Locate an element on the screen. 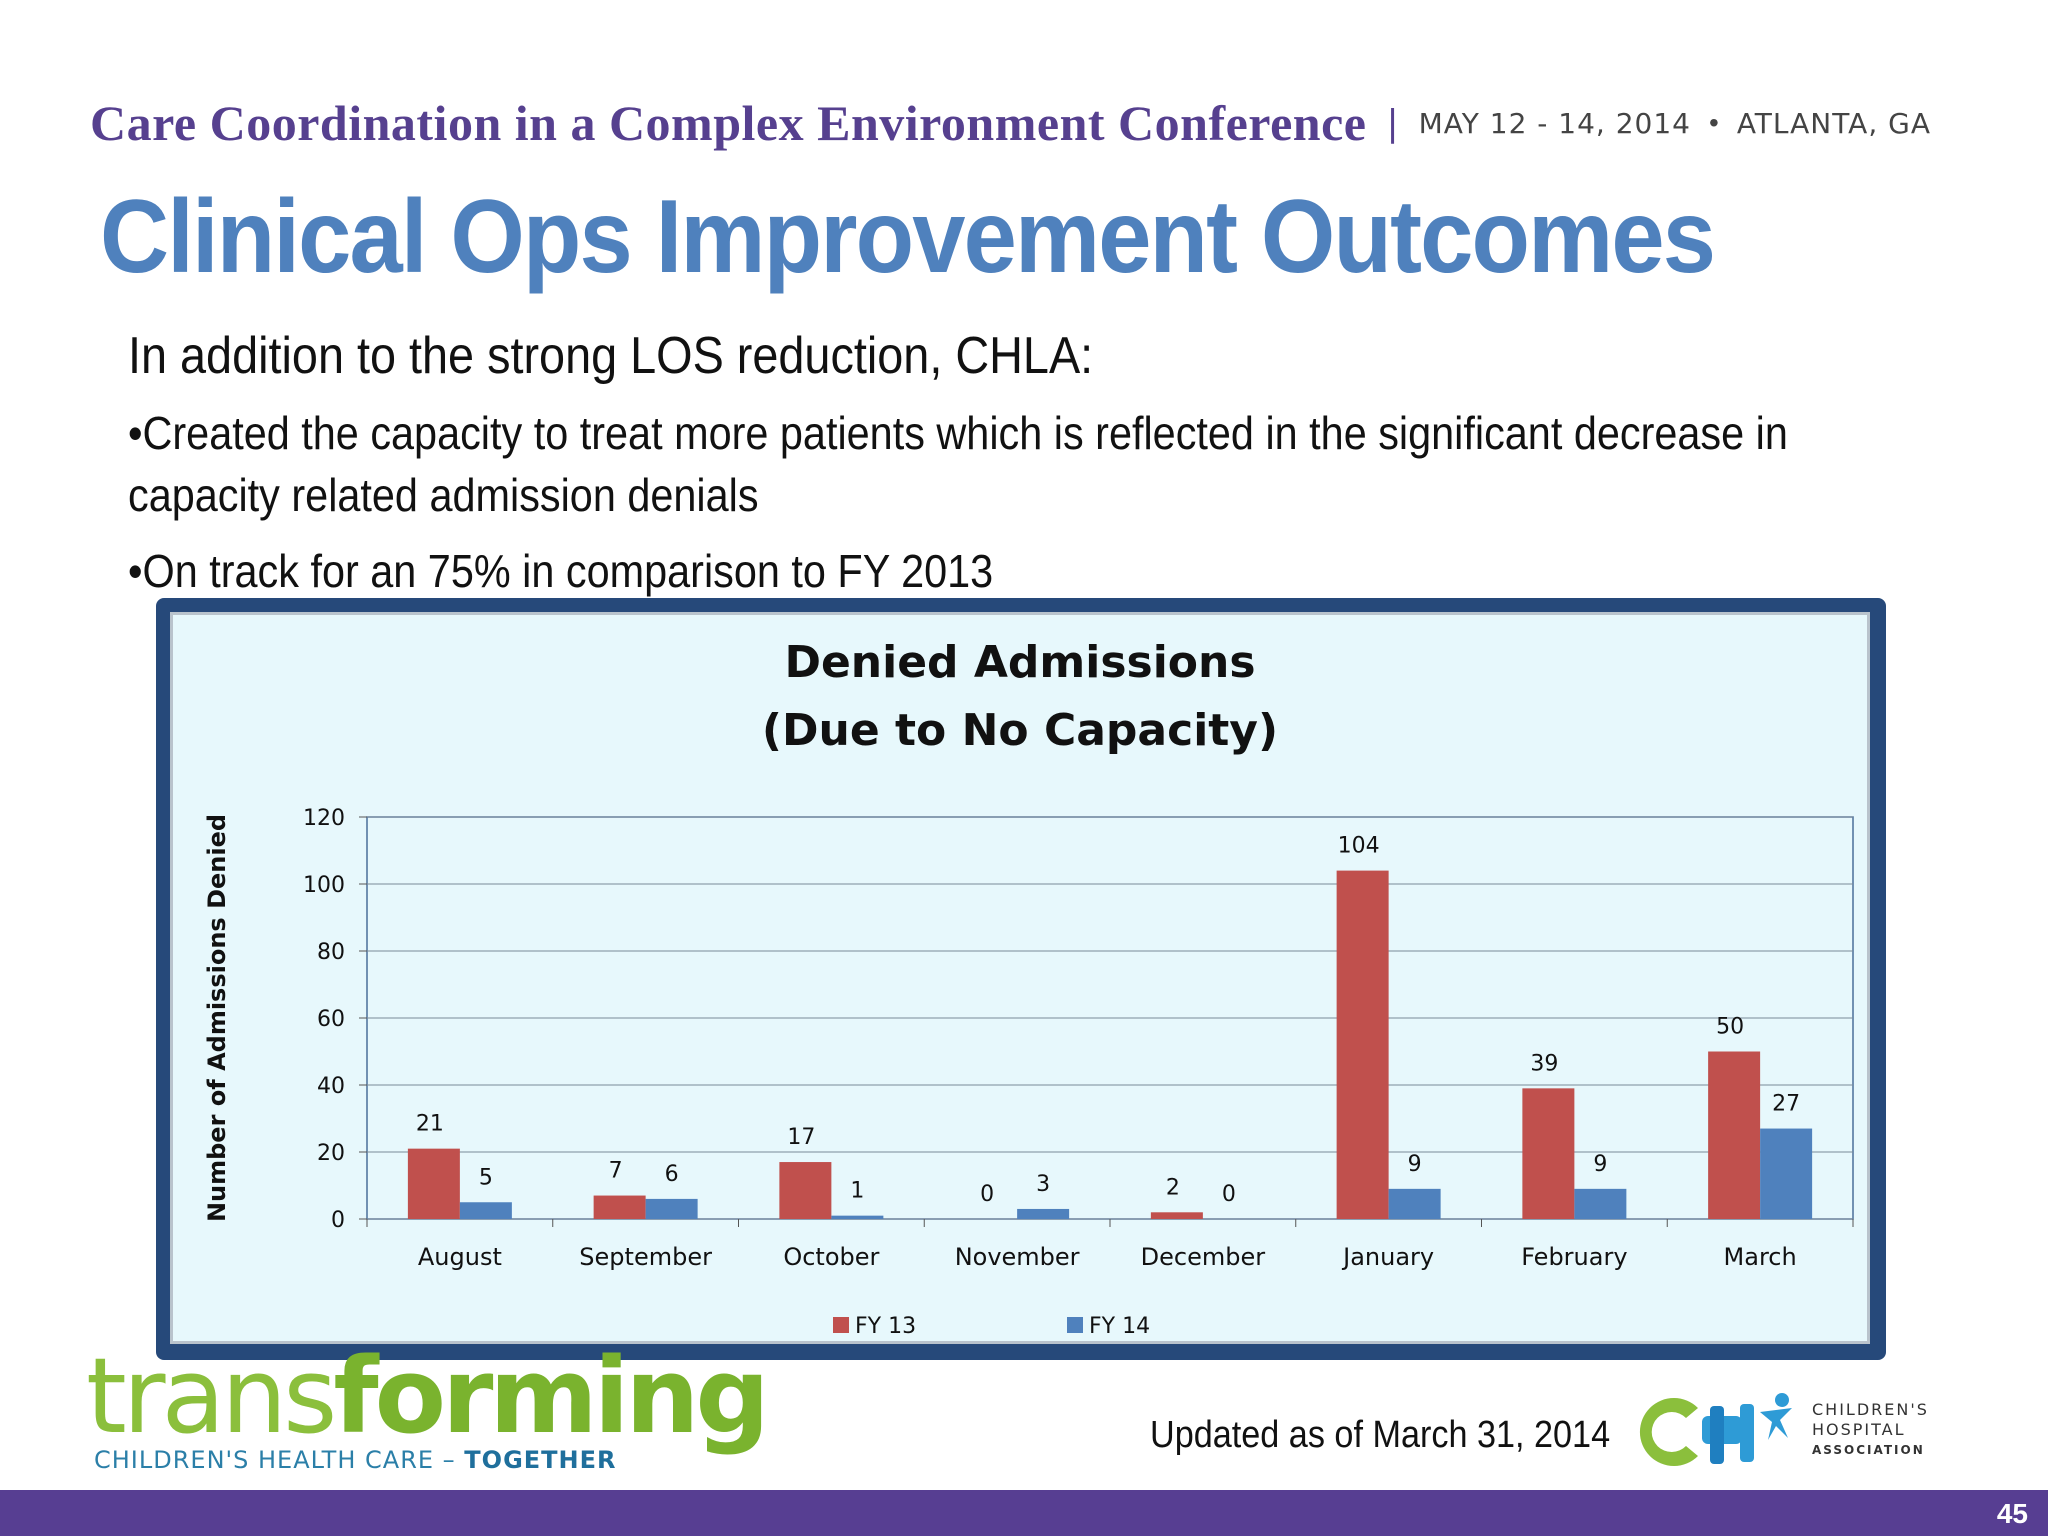  data-label: 5 is located at coordinates (486, 1177).